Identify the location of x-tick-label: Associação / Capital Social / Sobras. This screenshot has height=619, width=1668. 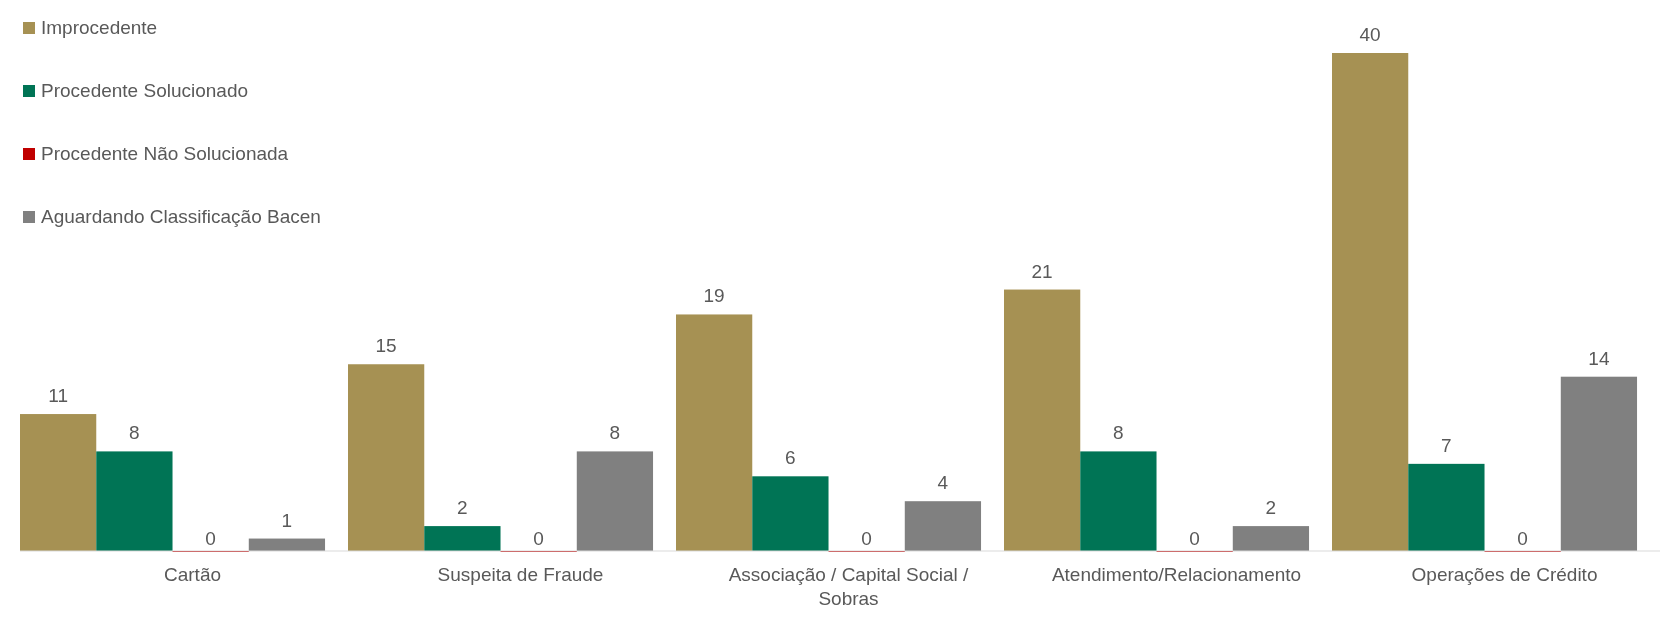
(849, 586).